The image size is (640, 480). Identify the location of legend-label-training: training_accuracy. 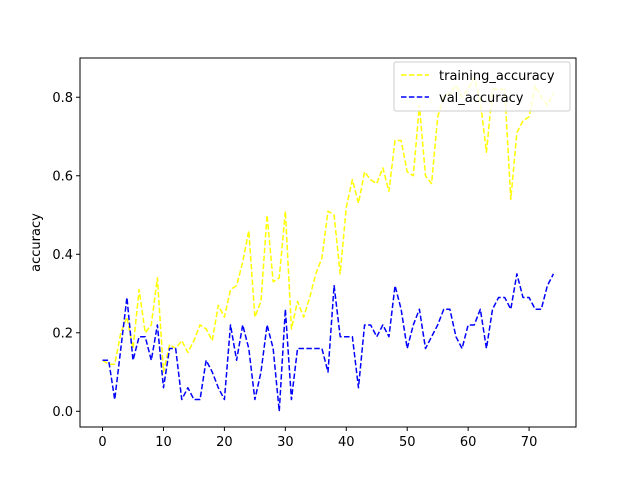
(497, 76).